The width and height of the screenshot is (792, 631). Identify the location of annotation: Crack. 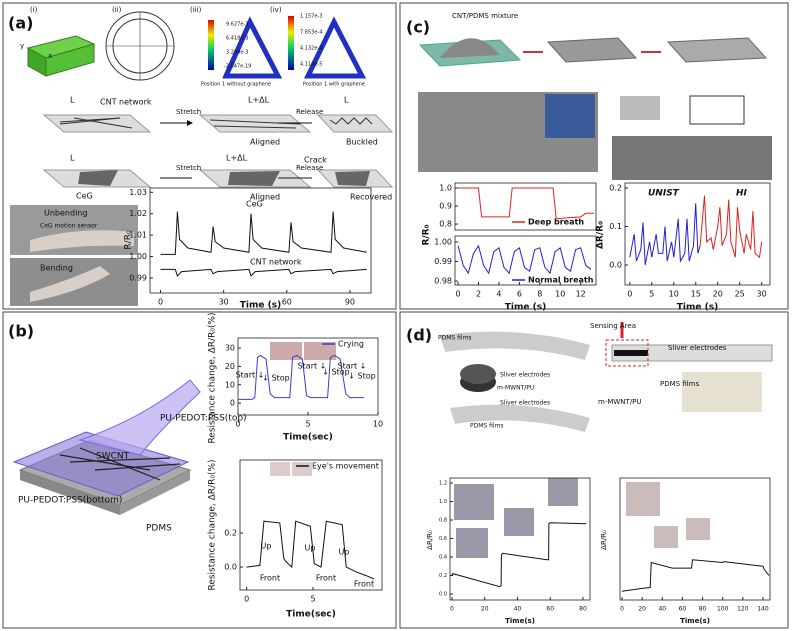
(315, 160).